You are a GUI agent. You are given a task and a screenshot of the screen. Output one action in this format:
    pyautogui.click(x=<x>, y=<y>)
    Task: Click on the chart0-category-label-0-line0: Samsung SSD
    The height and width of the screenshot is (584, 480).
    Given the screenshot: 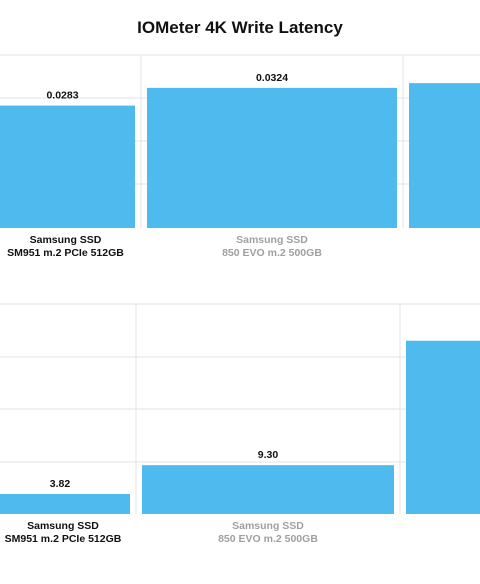 What is the action you would take?
    pyautogui.click(x=66, y=240)
    